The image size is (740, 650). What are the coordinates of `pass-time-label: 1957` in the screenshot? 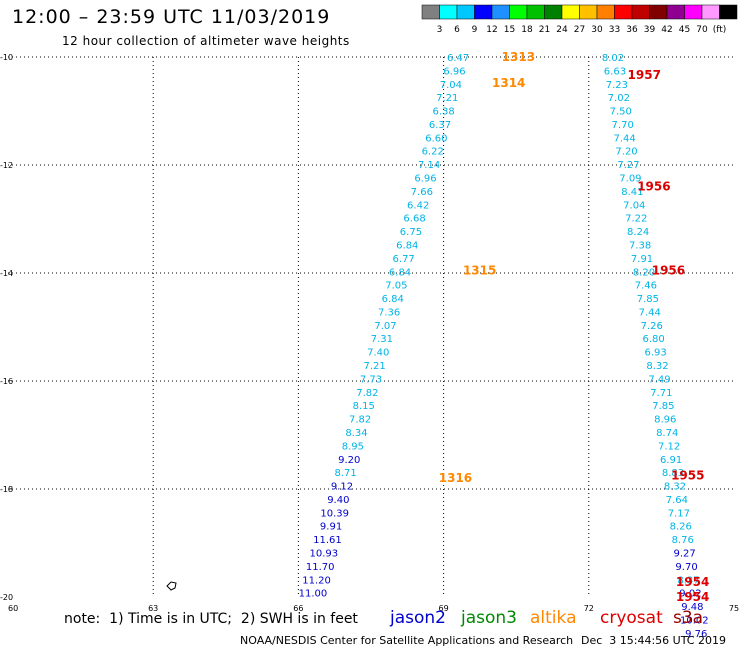 It's located at (644, 75).